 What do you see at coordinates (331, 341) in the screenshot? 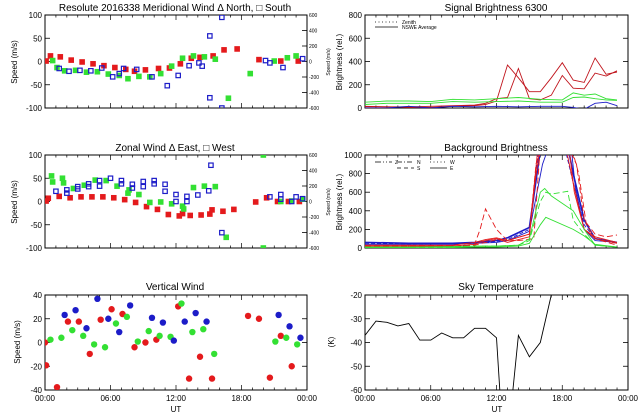
I see `skytemp-ylabel: (K)` at bounding box center [331, 341].